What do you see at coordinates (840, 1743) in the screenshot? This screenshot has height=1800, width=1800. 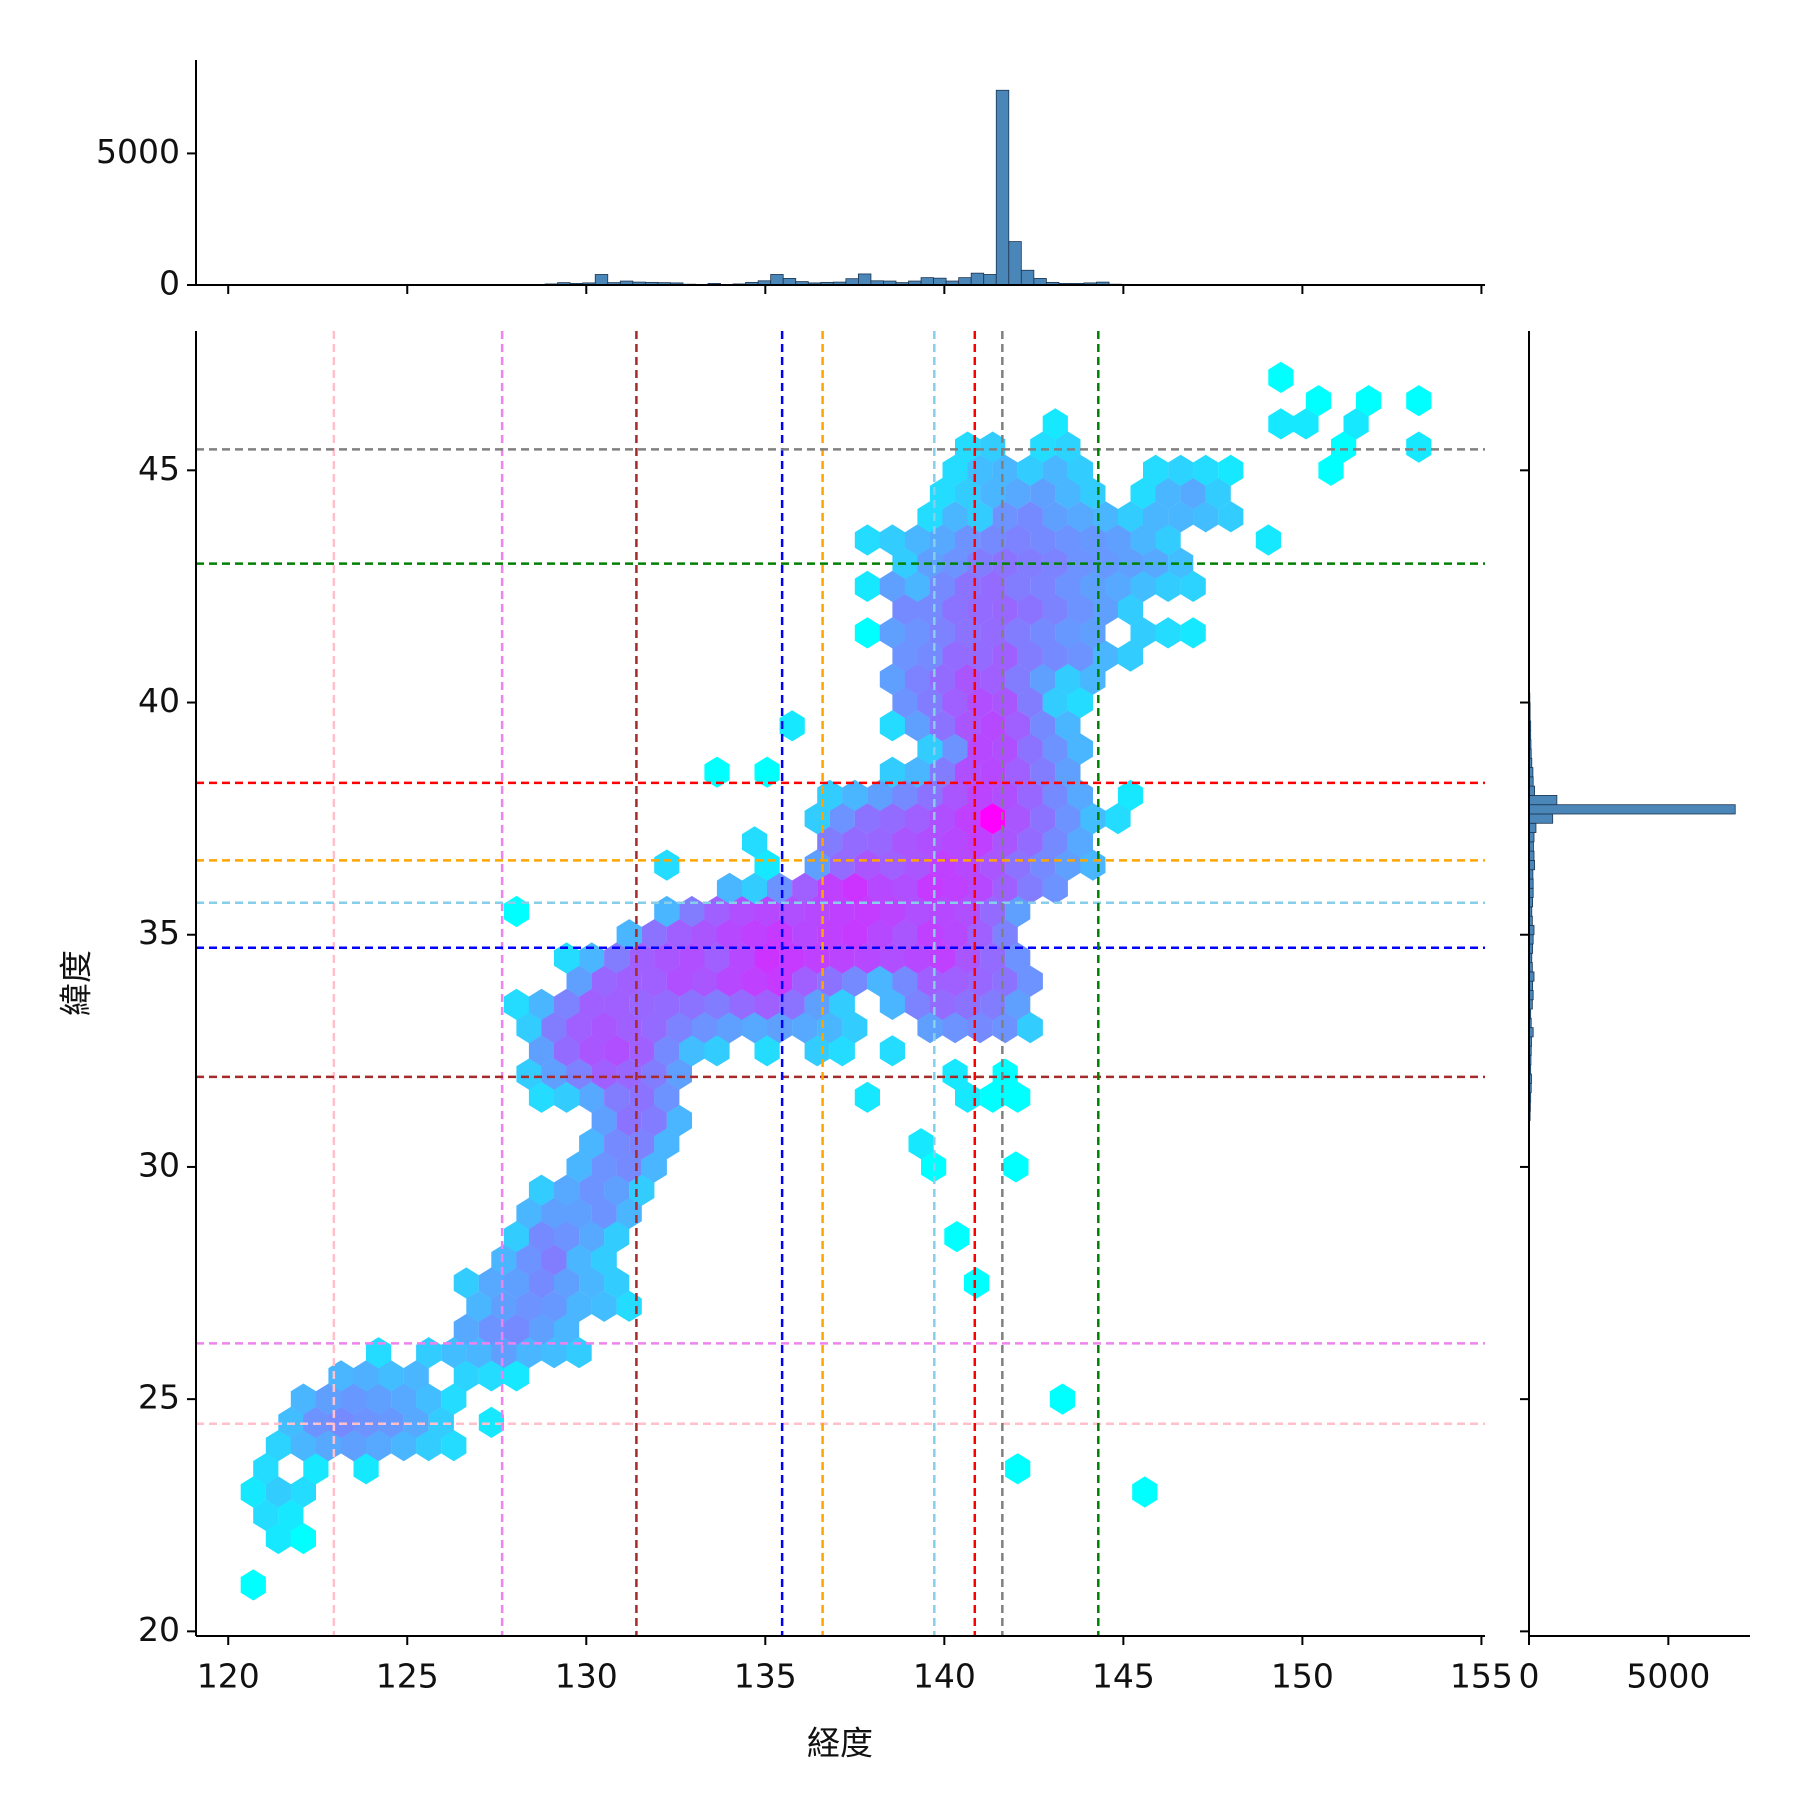 I see `x-axis-label: 経度` at bounding box center [840, 1743].